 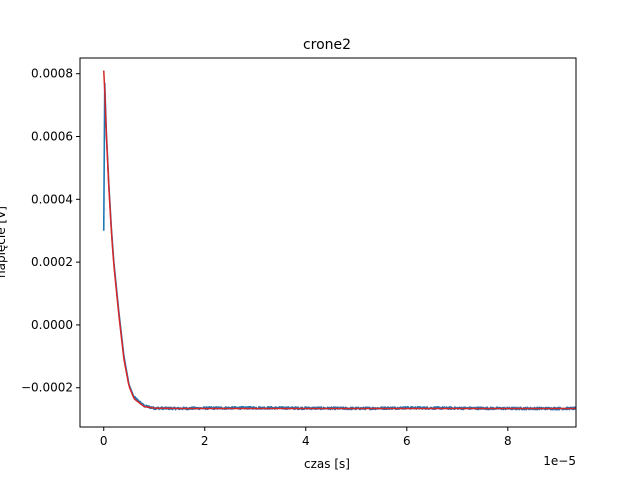 What do you see at coordinates (52, 199) in the screenshot?
I see `y-tick-label: 0.0004` at bounding box center [52, 199].